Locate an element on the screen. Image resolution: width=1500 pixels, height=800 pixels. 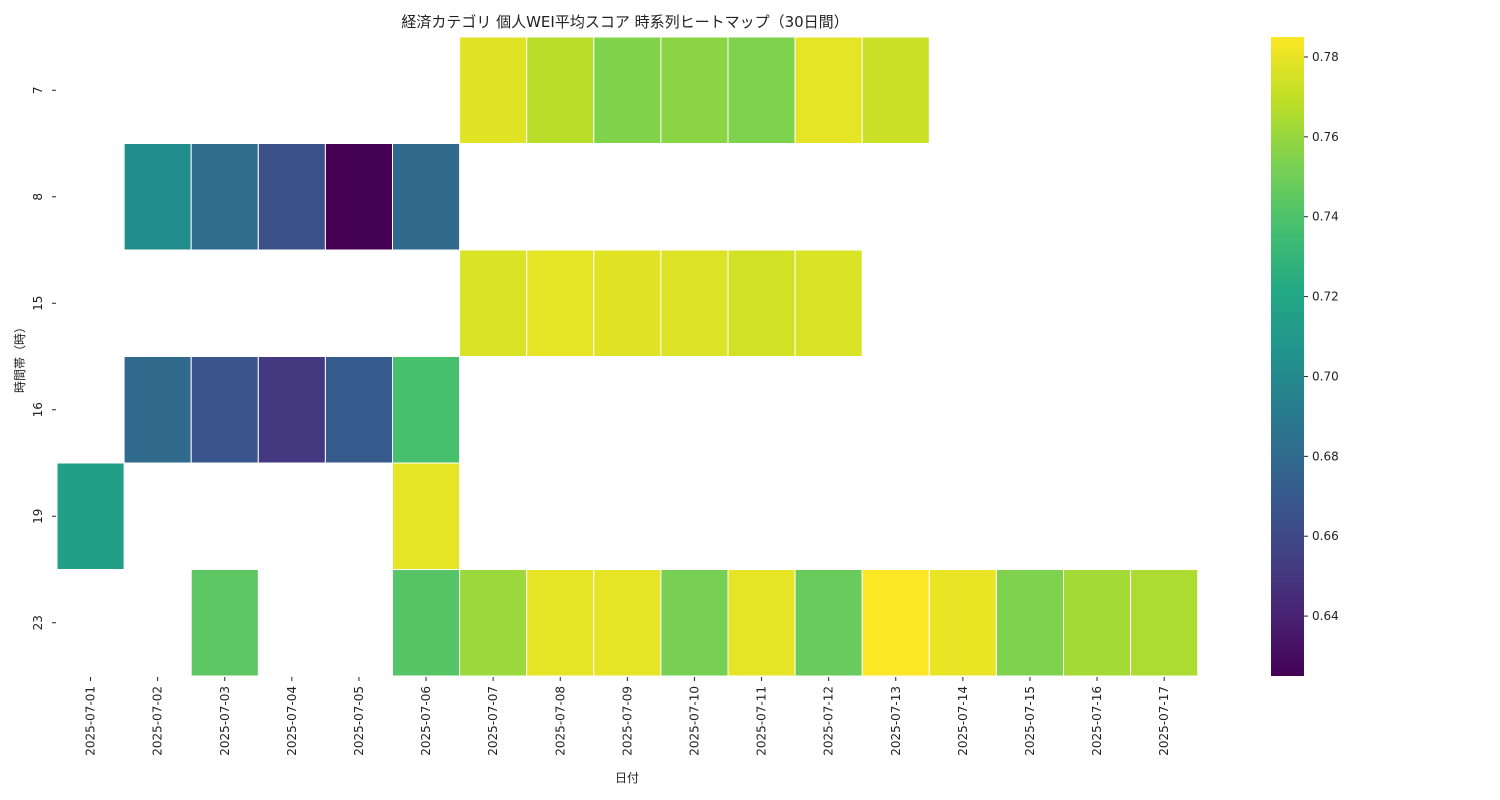
x-tick-label: 2025-07-09 is located at coordinates (627, 721).